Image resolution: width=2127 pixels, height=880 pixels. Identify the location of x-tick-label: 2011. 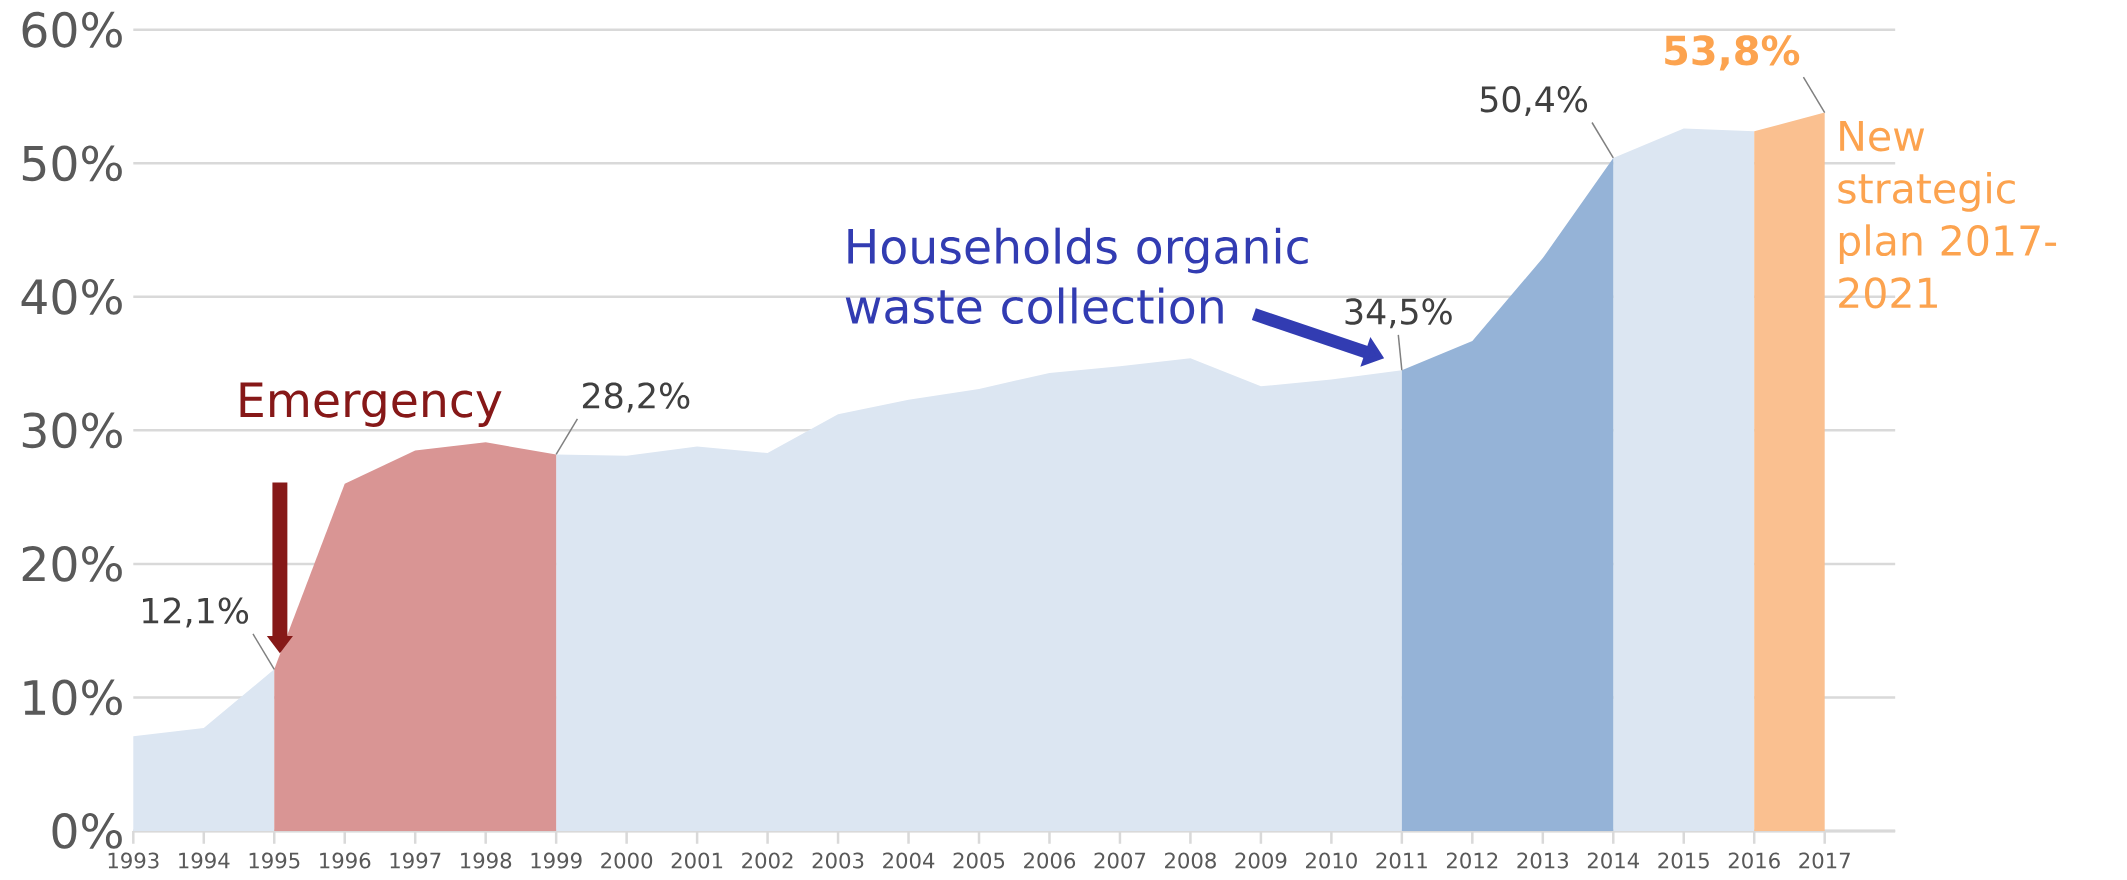
(1401, 860).